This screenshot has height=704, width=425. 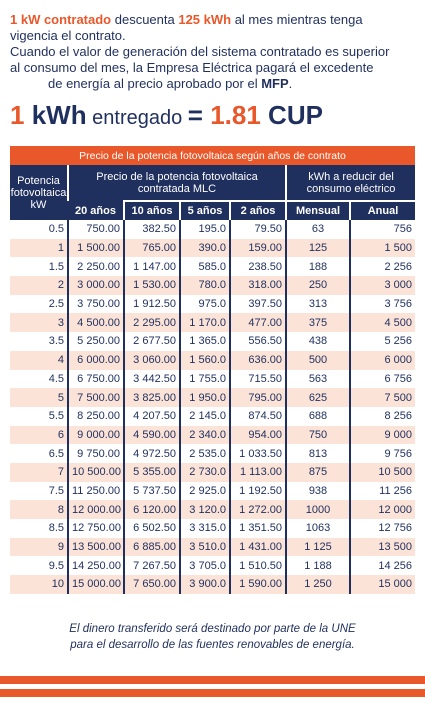 What do you see at coordinates (39, 397) in the screenshot?
I see `table-cell: 5` at bounding box center [39, 397].